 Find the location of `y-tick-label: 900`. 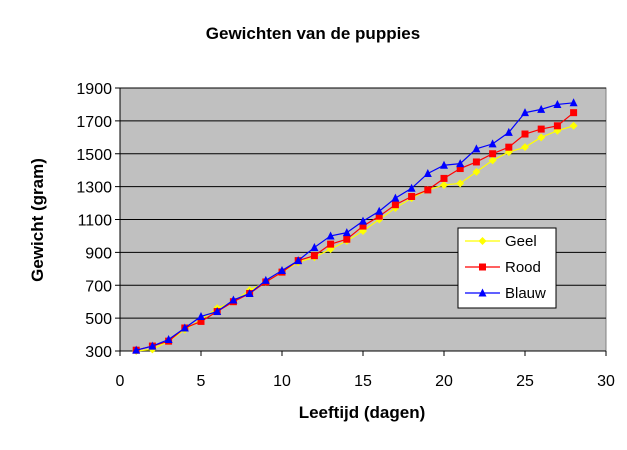

y-tick-label: 900 is located at coordinates (98, 253).